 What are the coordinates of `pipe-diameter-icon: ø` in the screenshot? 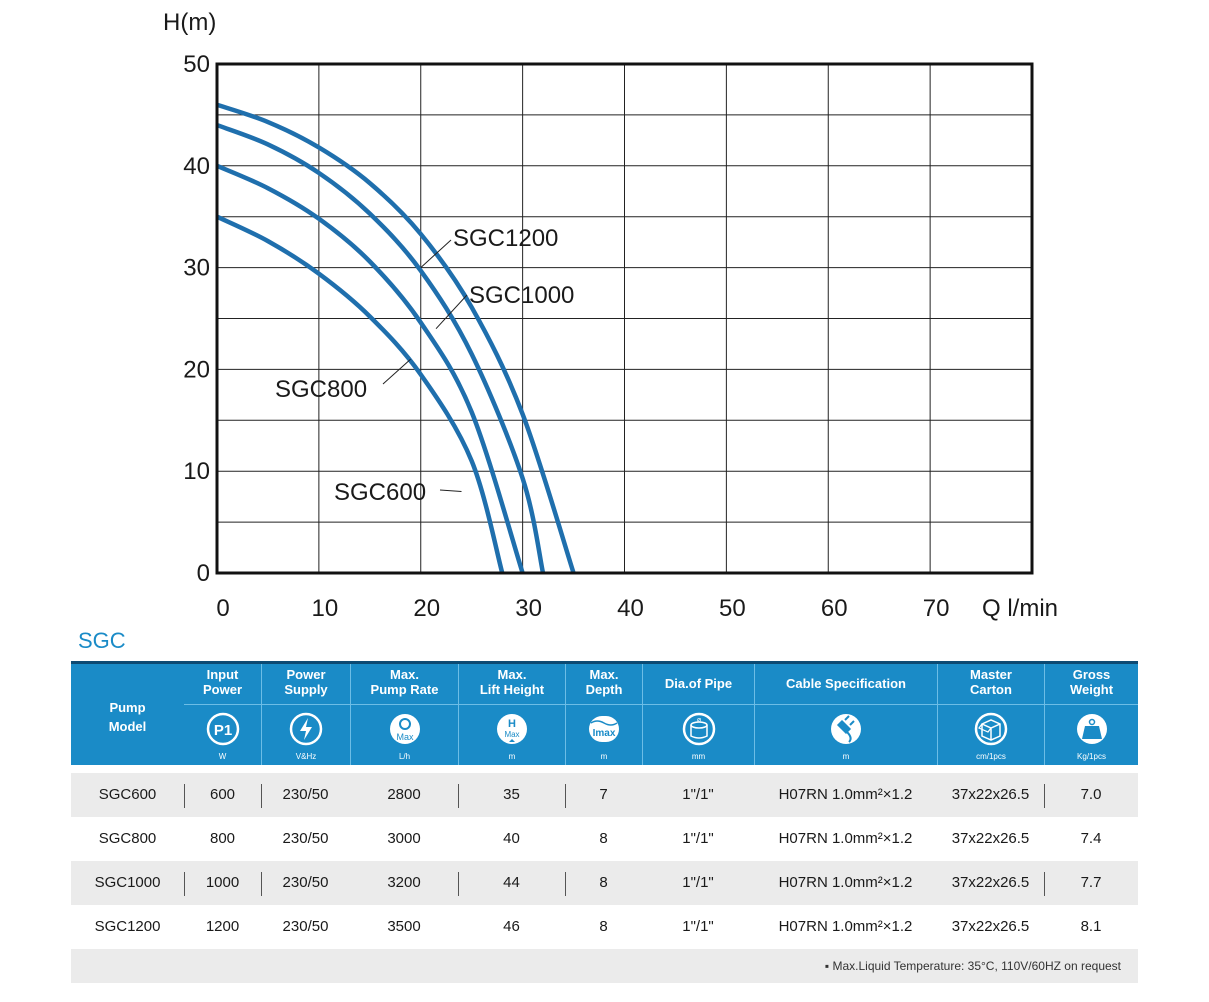 It's located at (698, 729).